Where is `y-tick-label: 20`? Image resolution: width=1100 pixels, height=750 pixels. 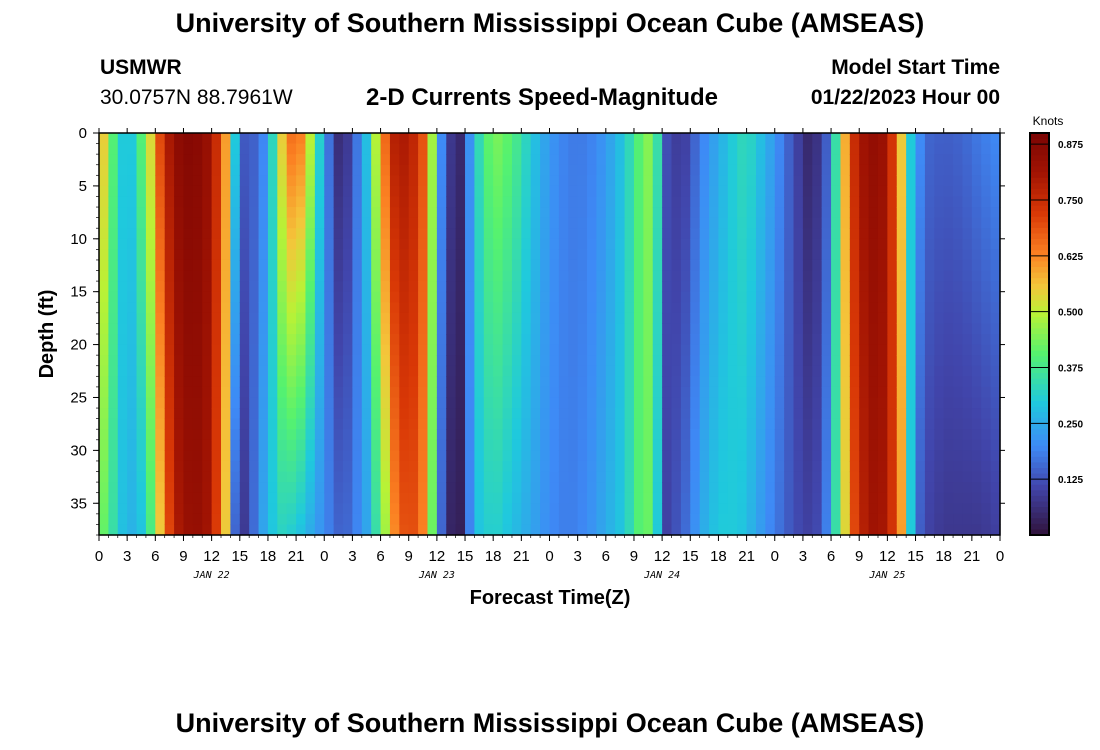 y-tick-label: 20 is located at coordinates (78, 345).